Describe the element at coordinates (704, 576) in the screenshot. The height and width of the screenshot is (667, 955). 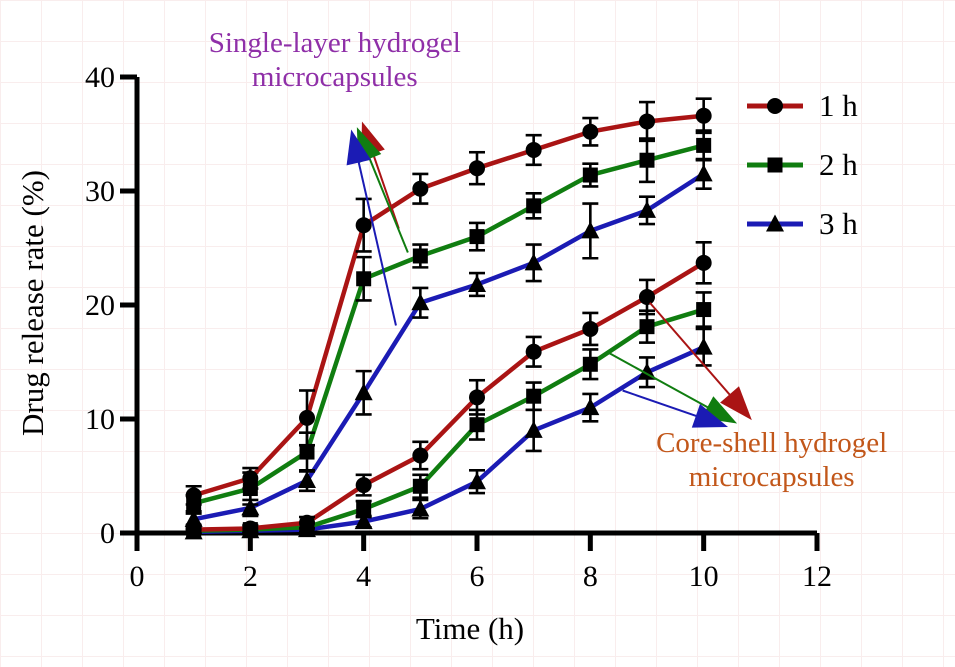
I see `x-tick-label: 10` at that location.